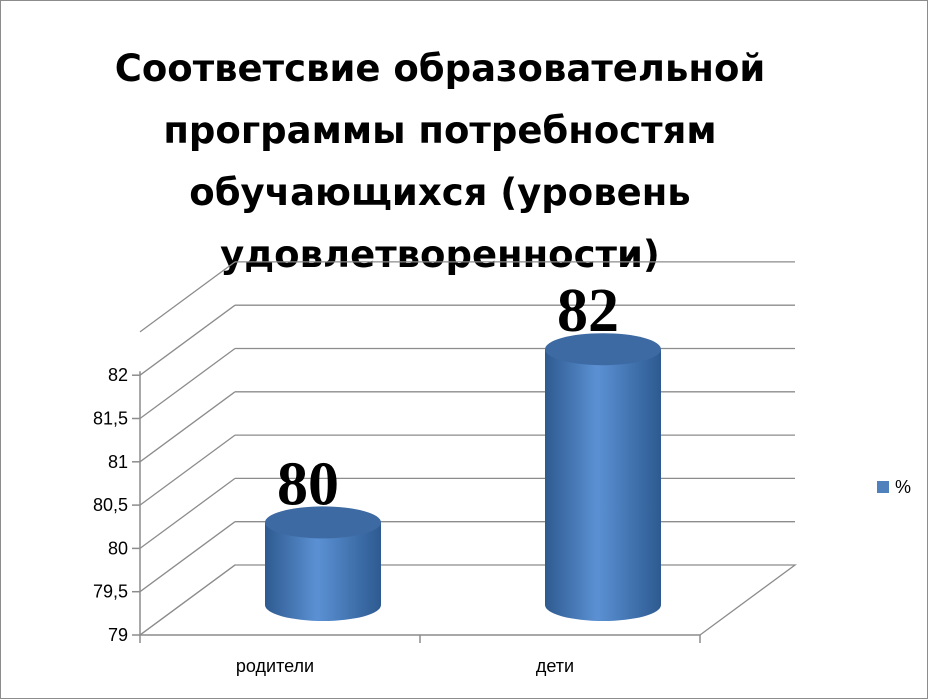 This screenshot has width=928, height=699. Describe the element at coordinates (883, 487) in the screenshot. I see `legend-swatch` at that location.